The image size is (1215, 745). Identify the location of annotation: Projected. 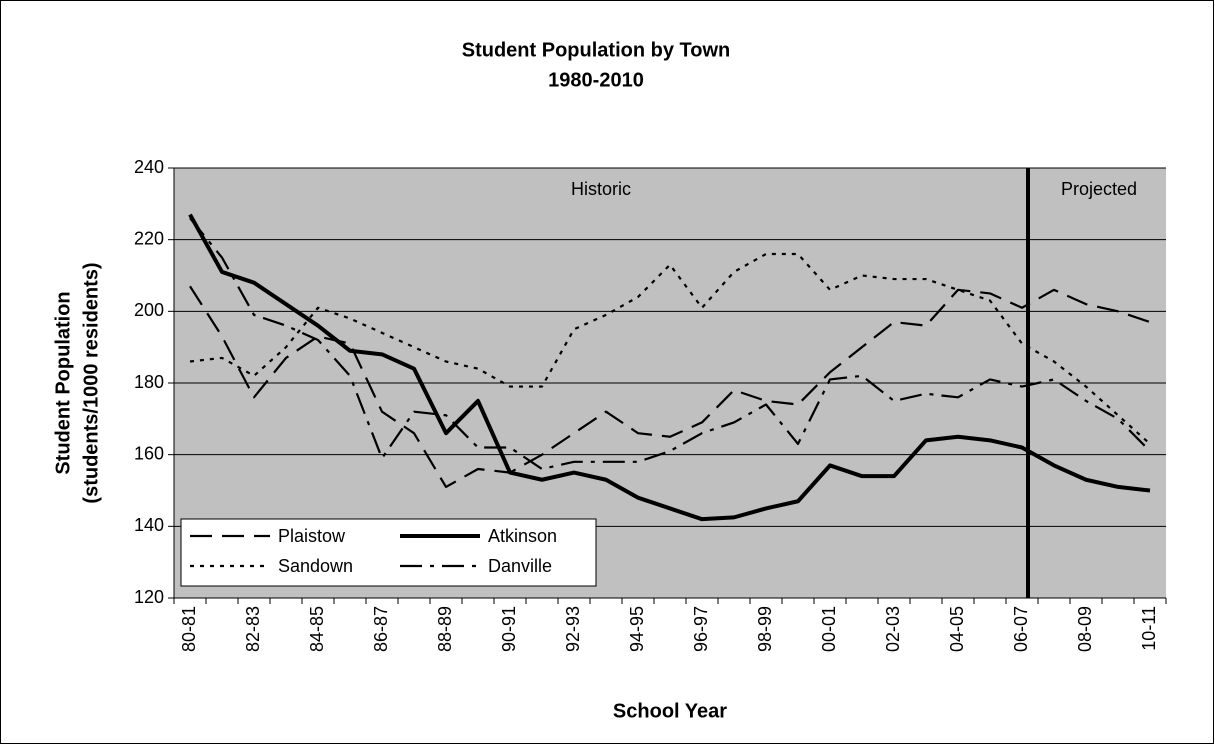
(1099, 189).